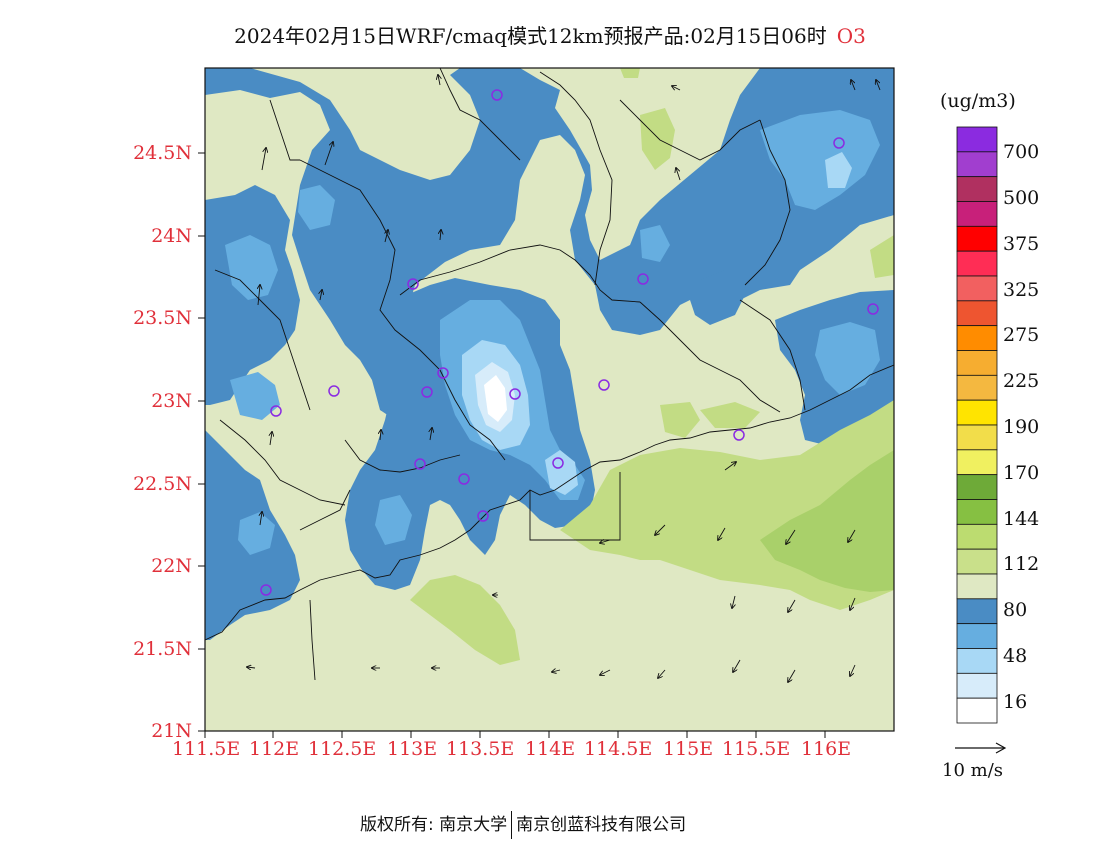 The width and height of the screenshot is (1100, 850). What do you see at coordinates (1021, 519) in the screenshot?
I see `colorbar-label: 144` at bounding box center [1021, 519].